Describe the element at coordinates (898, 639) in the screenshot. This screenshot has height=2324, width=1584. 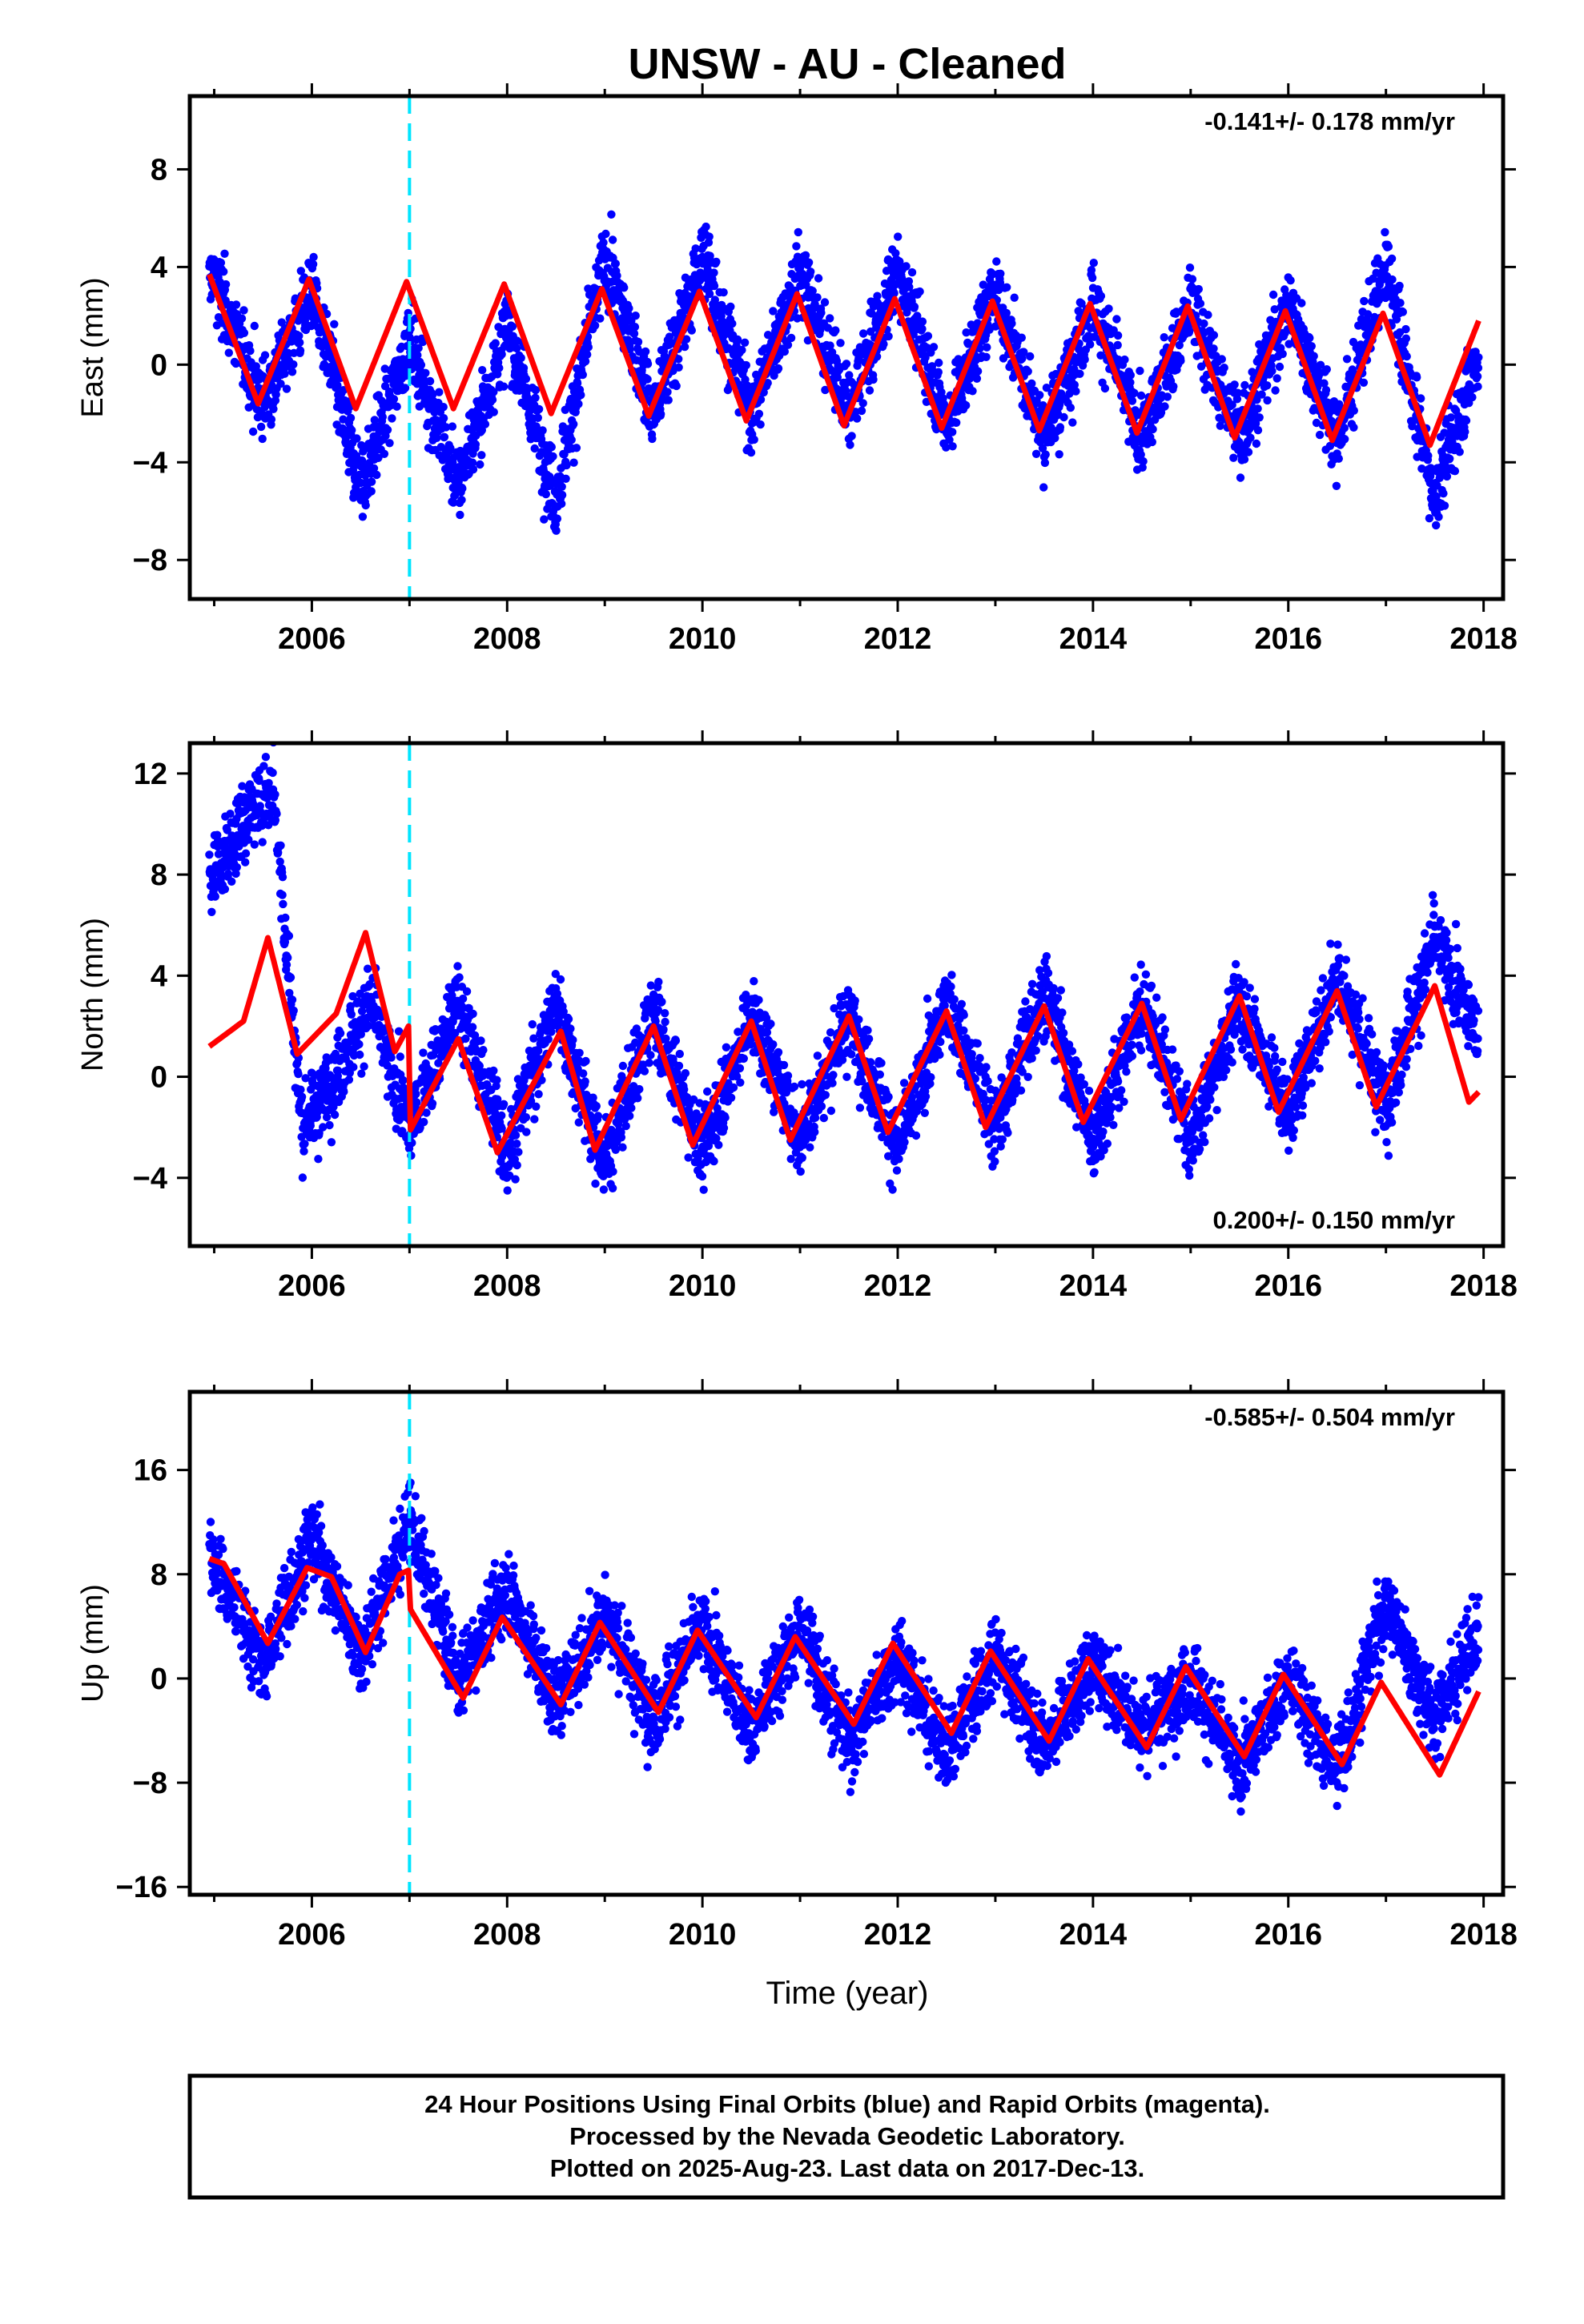
I see `x-tick-label: 2012` at that location.